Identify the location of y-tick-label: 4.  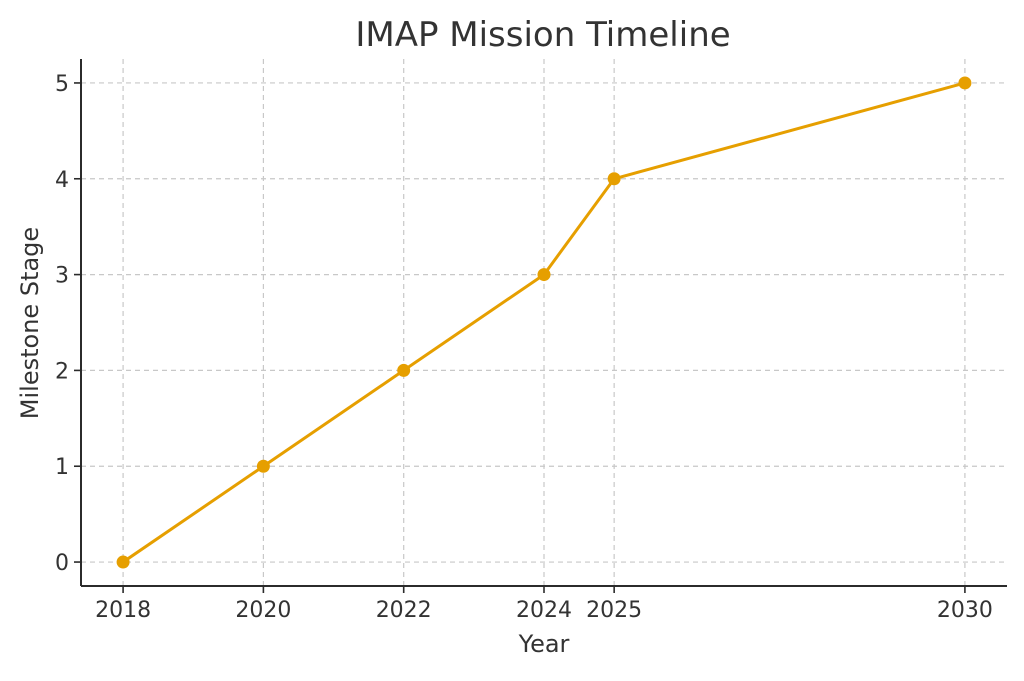
(62, 180).